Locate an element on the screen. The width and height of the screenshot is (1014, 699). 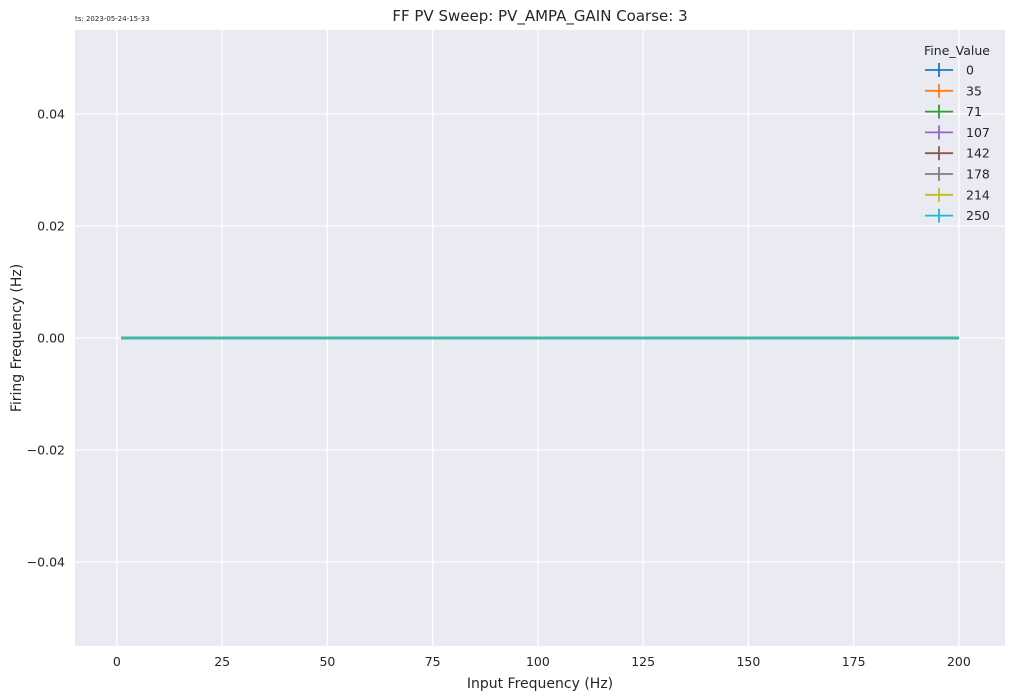
legend-entry: 0 is located at coordinates (949, 70).